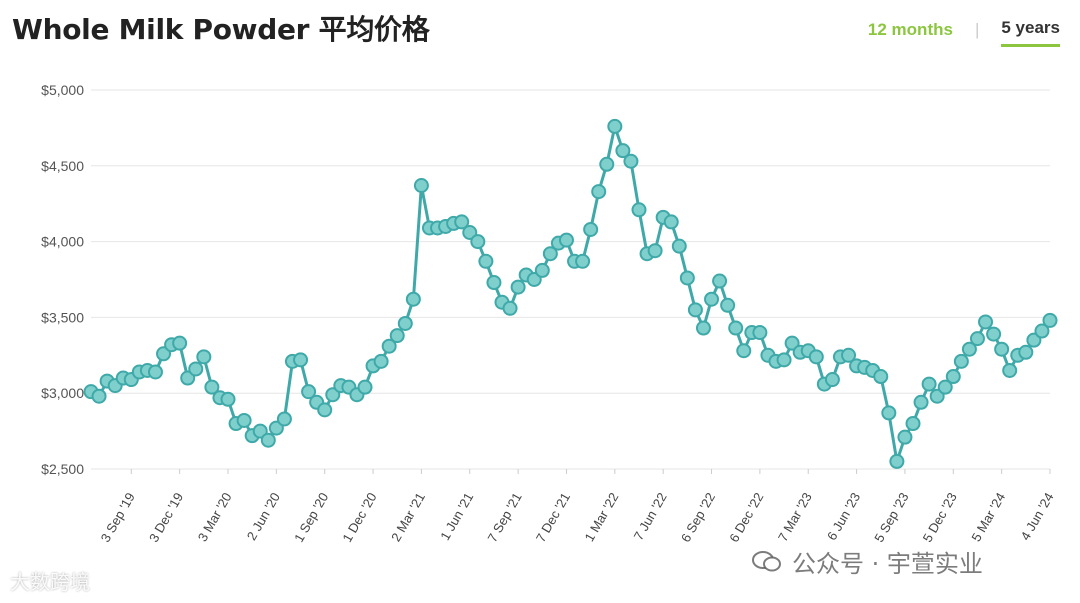 The height and width of the screenshot is (603, 1080). I want to click on y-tick-label: $2,500, so click(62, 469).